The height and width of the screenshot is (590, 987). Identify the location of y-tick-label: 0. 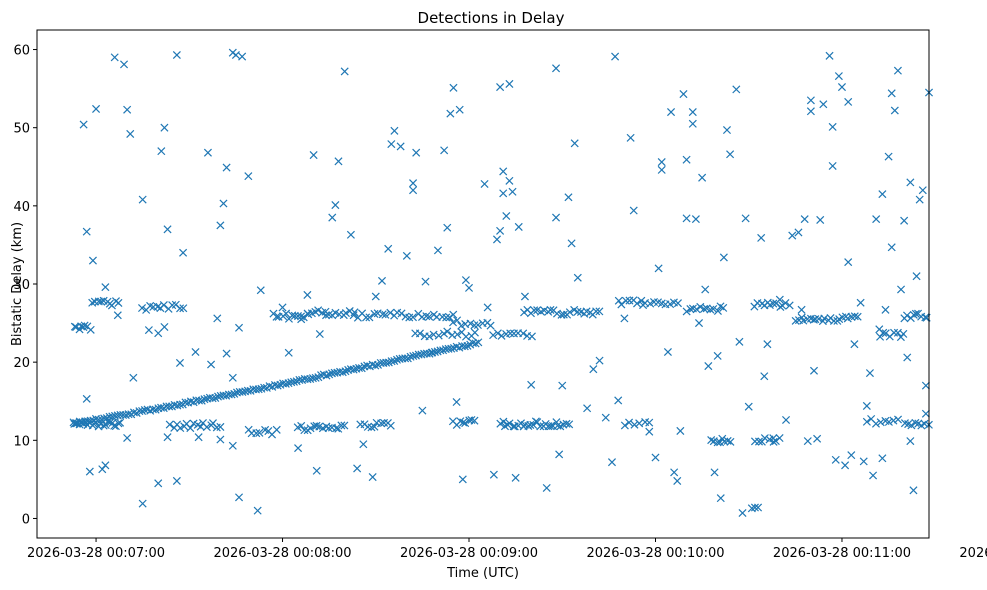
(26, 519).